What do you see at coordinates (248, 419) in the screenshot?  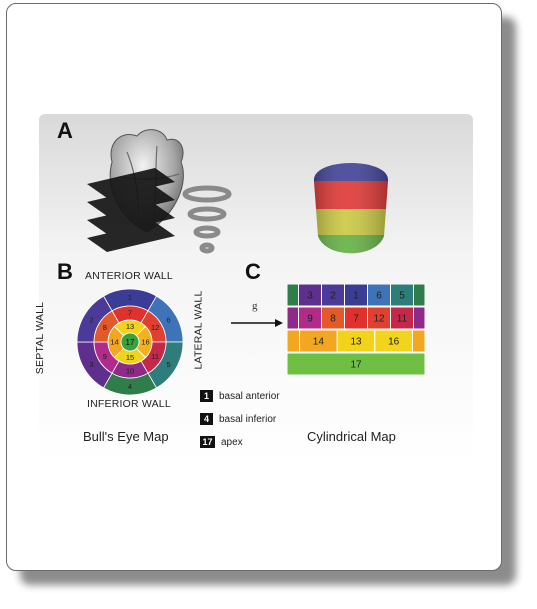 I see `legend-text: basal inferior` at bounding box center [248, 419].